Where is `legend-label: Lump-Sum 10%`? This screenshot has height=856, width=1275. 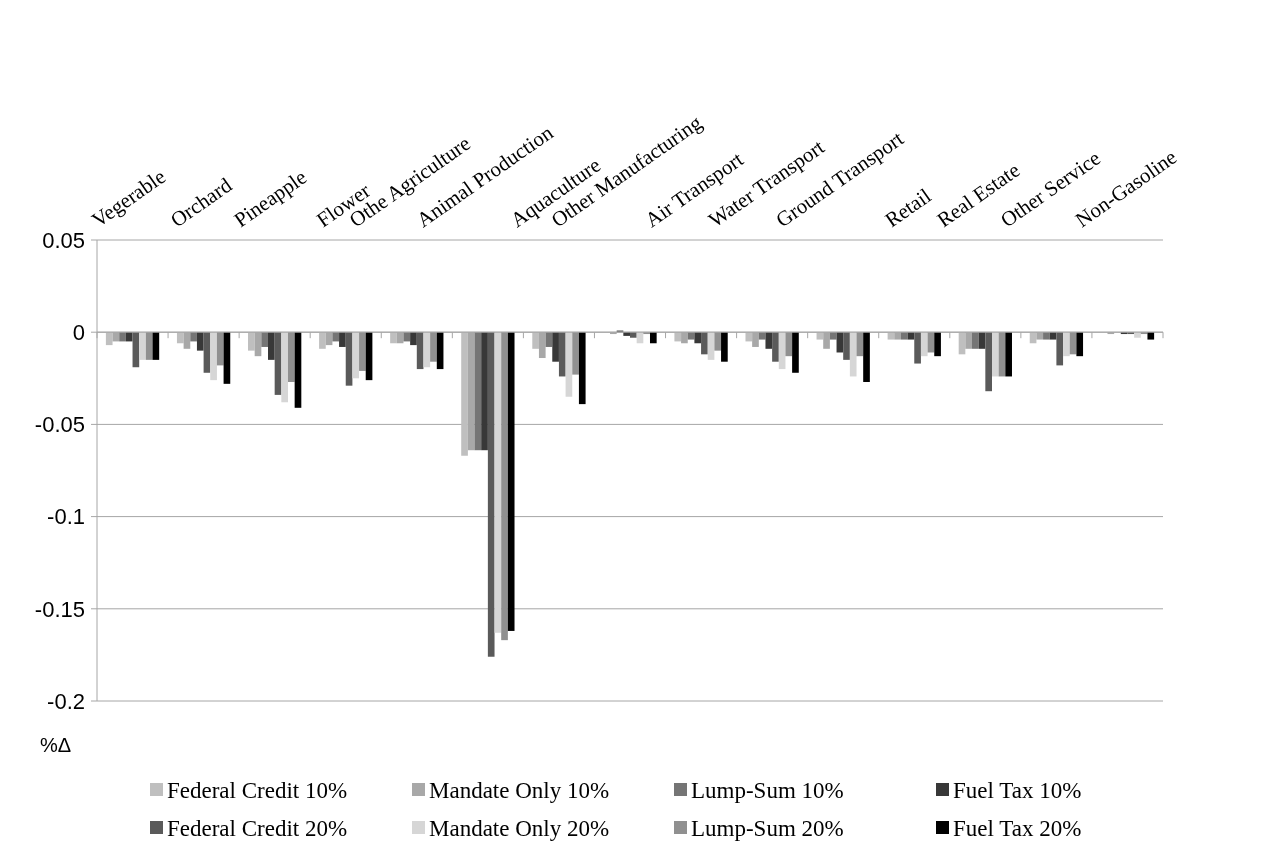 legend-label: Lump-Sum 10% is located at coordinates (767, 791).